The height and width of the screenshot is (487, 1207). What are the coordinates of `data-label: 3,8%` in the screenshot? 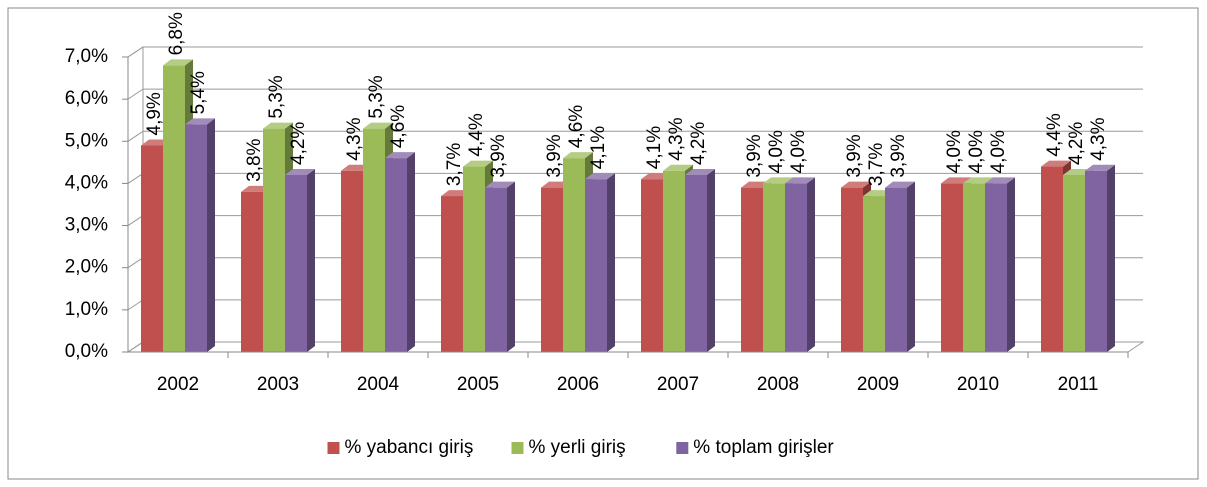 It's located at (254, 159).